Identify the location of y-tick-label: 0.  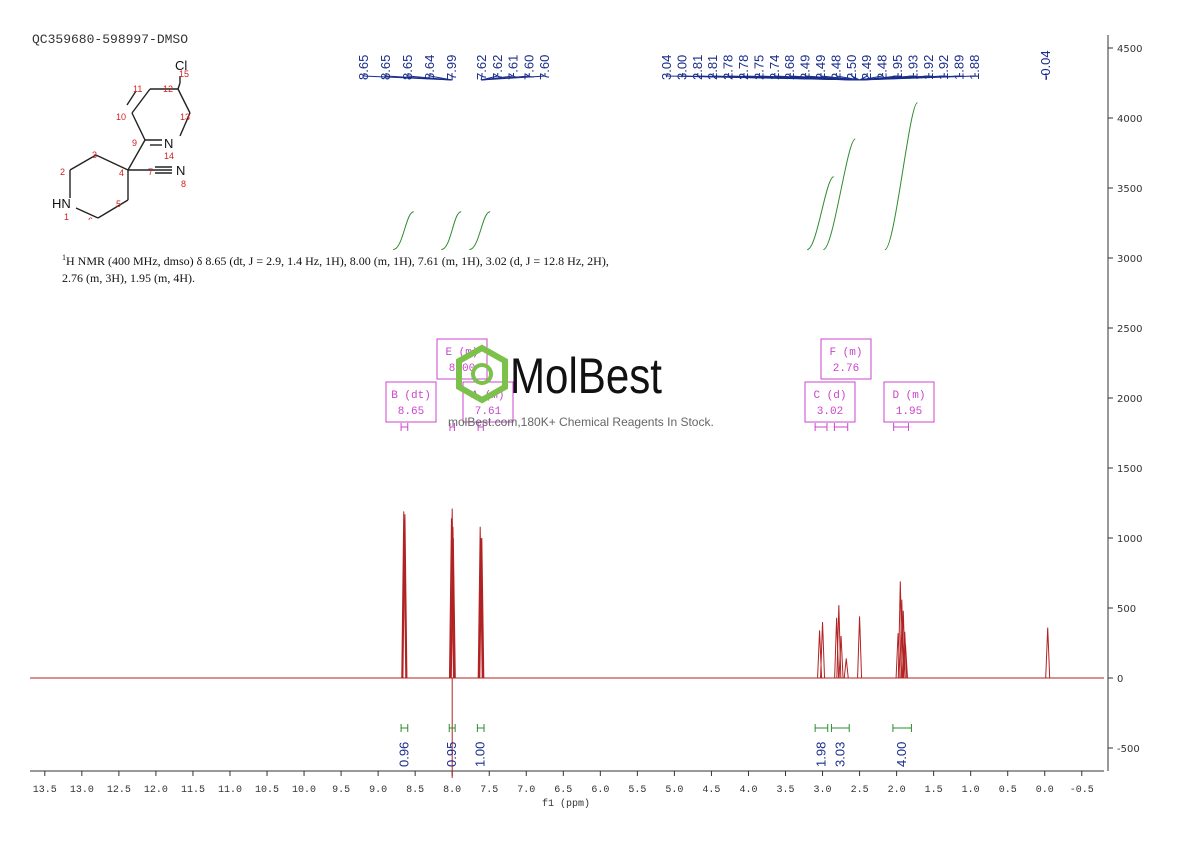
(1120, 679).